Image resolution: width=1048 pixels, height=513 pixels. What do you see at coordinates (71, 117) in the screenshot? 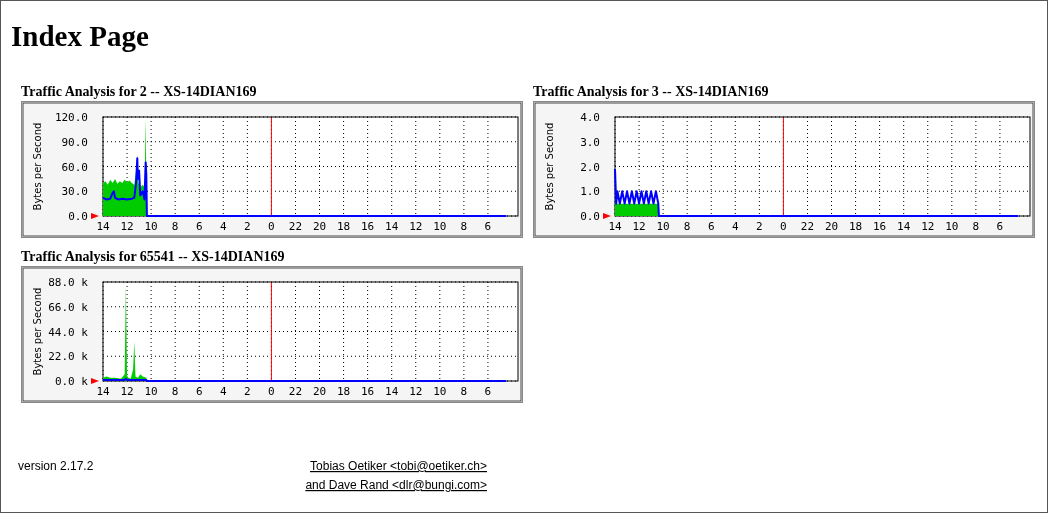
I see `y-tick-label: 120.0` at bounding box center [71, 117].